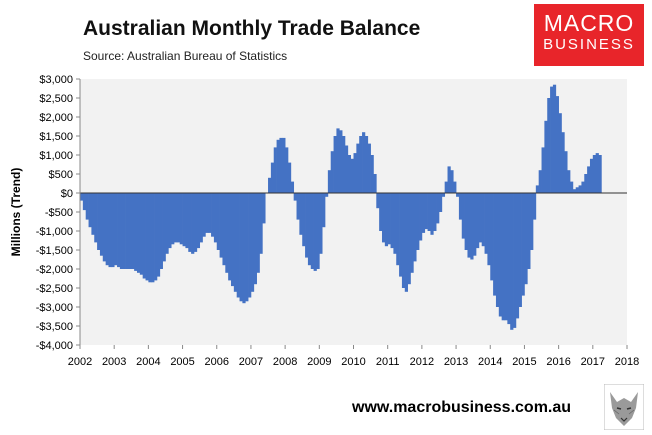 This screenshot has height=435, width=652. What do you see at coordinates (56, 137) in the screenshot?
I see `y-tick-label: $1,500` at bounding box center [56, 137].